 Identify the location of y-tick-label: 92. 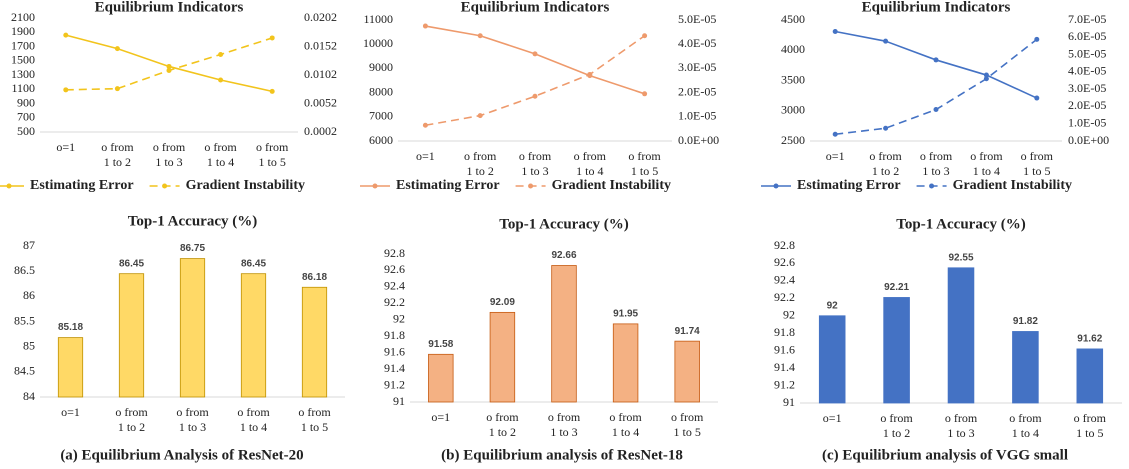
(789, 315).